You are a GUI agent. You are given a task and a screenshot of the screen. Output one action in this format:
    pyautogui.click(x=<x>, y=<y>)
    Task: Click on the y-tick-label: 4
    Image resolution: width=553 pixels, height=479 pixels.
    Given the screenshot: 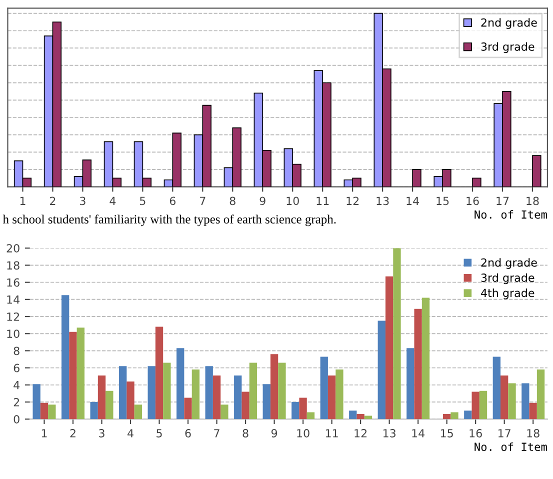 What is the action you would take?
    pyautogui.click(x=17, y=385)
    